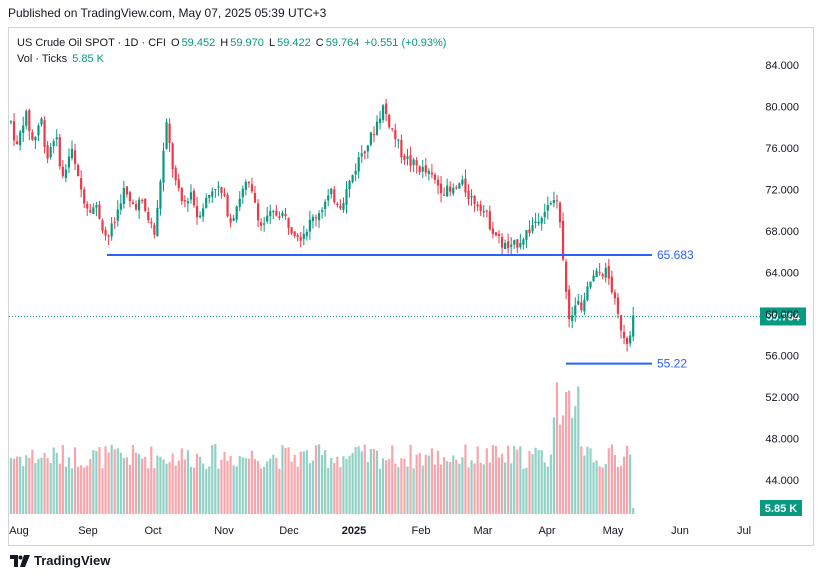  Describe the element at coordinates (782, 108) in the screenshot. I see `y-tick-label: 80.000` at that location.